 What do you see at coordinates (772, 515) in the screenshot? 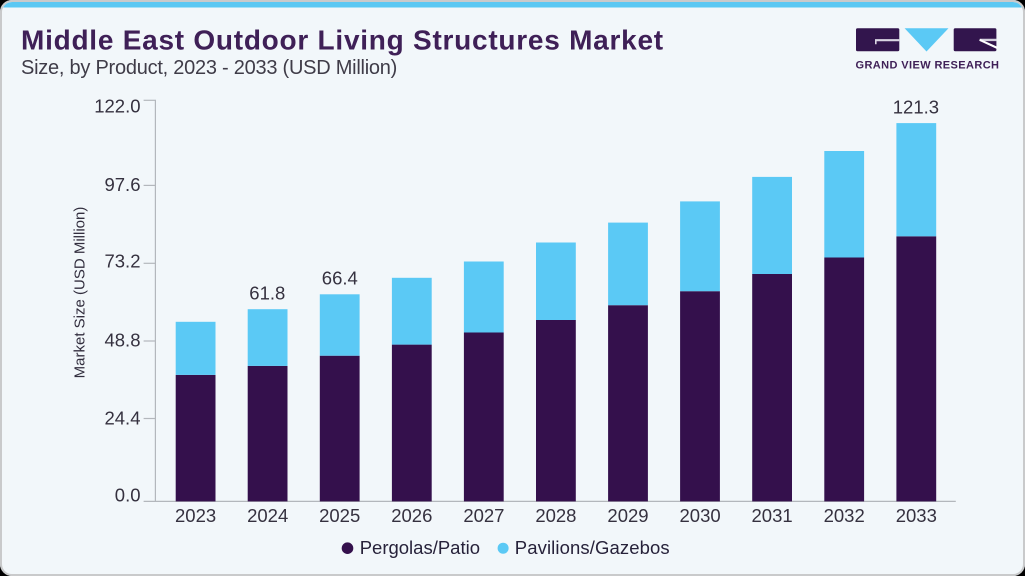
I see `svg-text: 2031` at bounding box center [772, 515].